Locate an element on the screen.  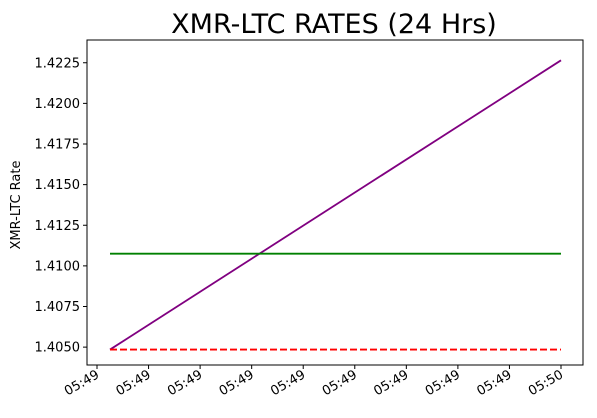
y-axis-label: XMR-LTC Rate is located at coordinates (16, 205).